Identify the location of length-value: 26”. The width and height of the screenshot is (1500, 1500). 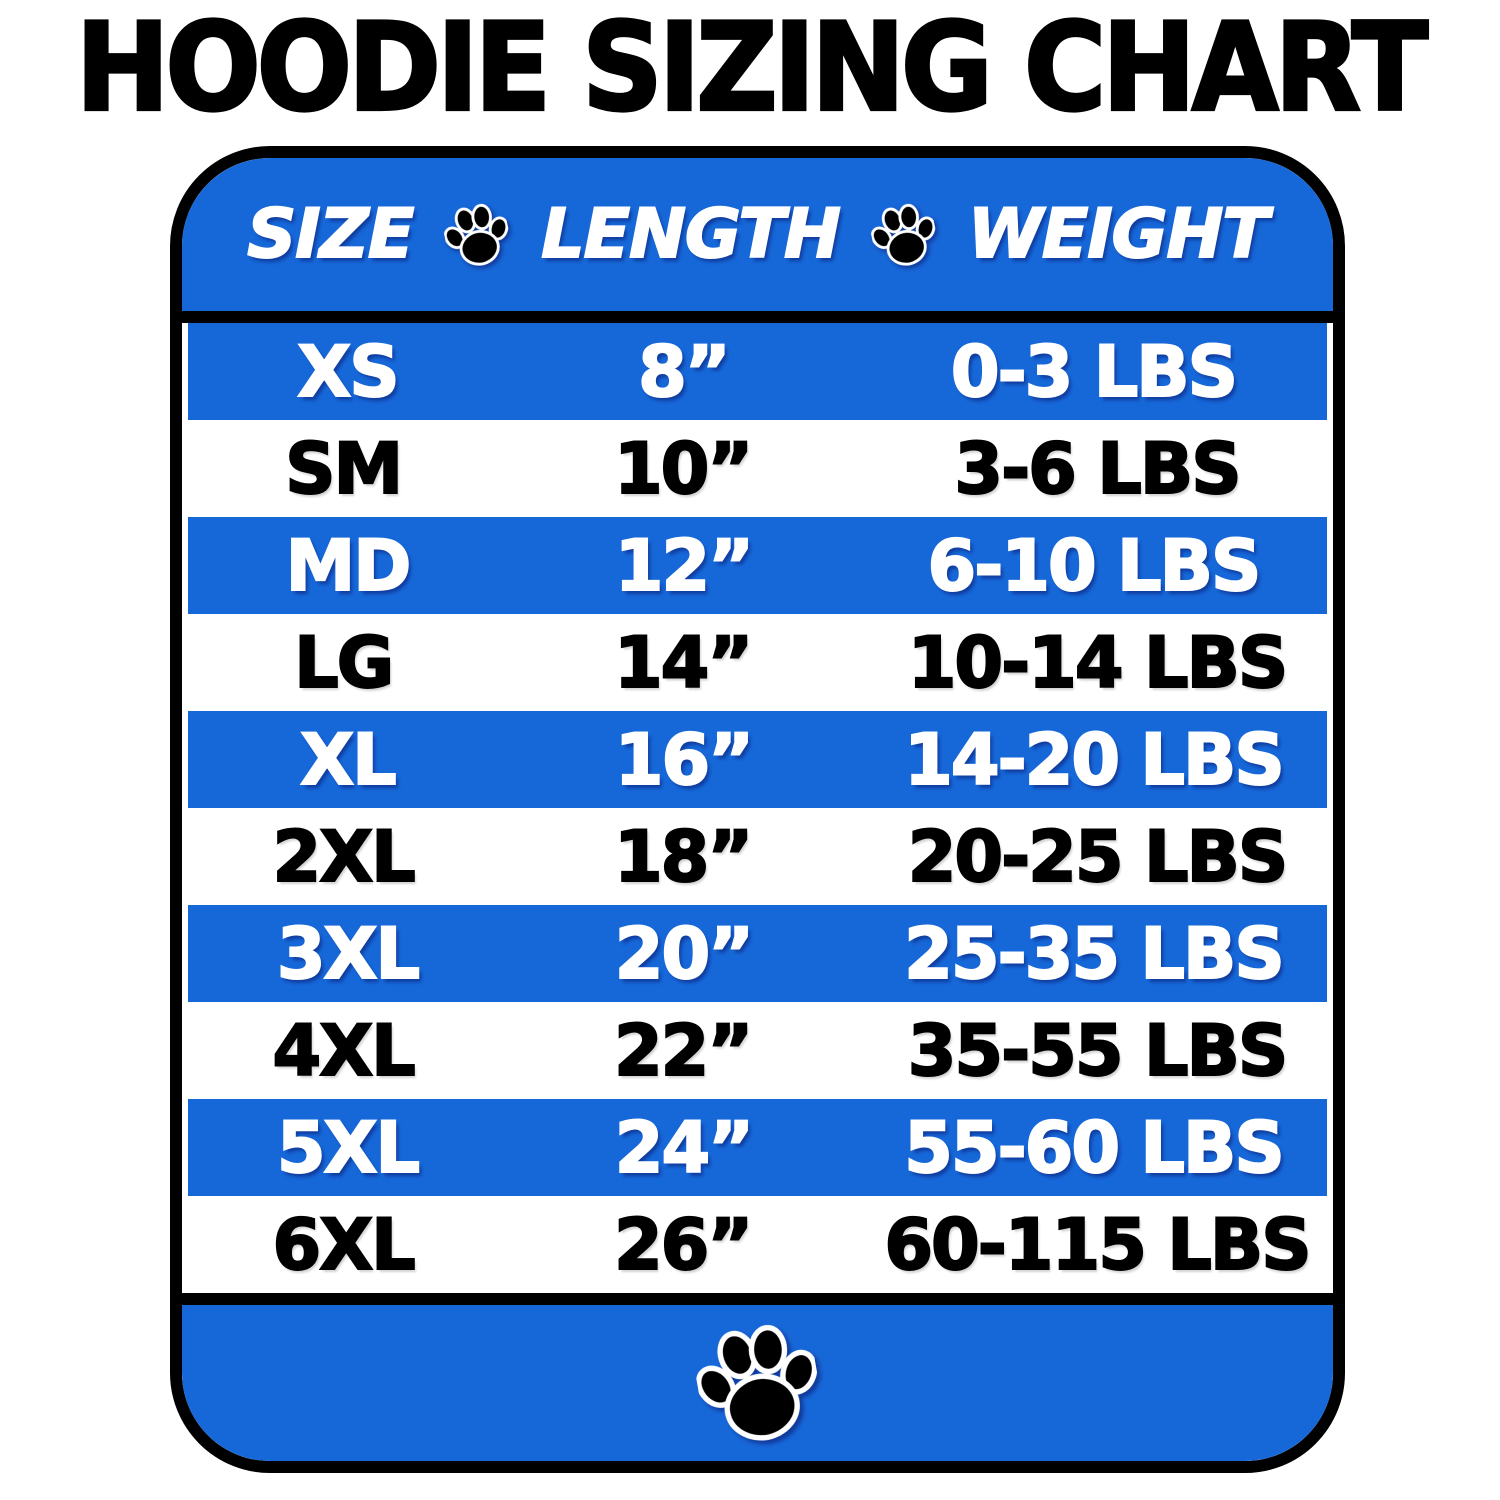
(683, 1244).